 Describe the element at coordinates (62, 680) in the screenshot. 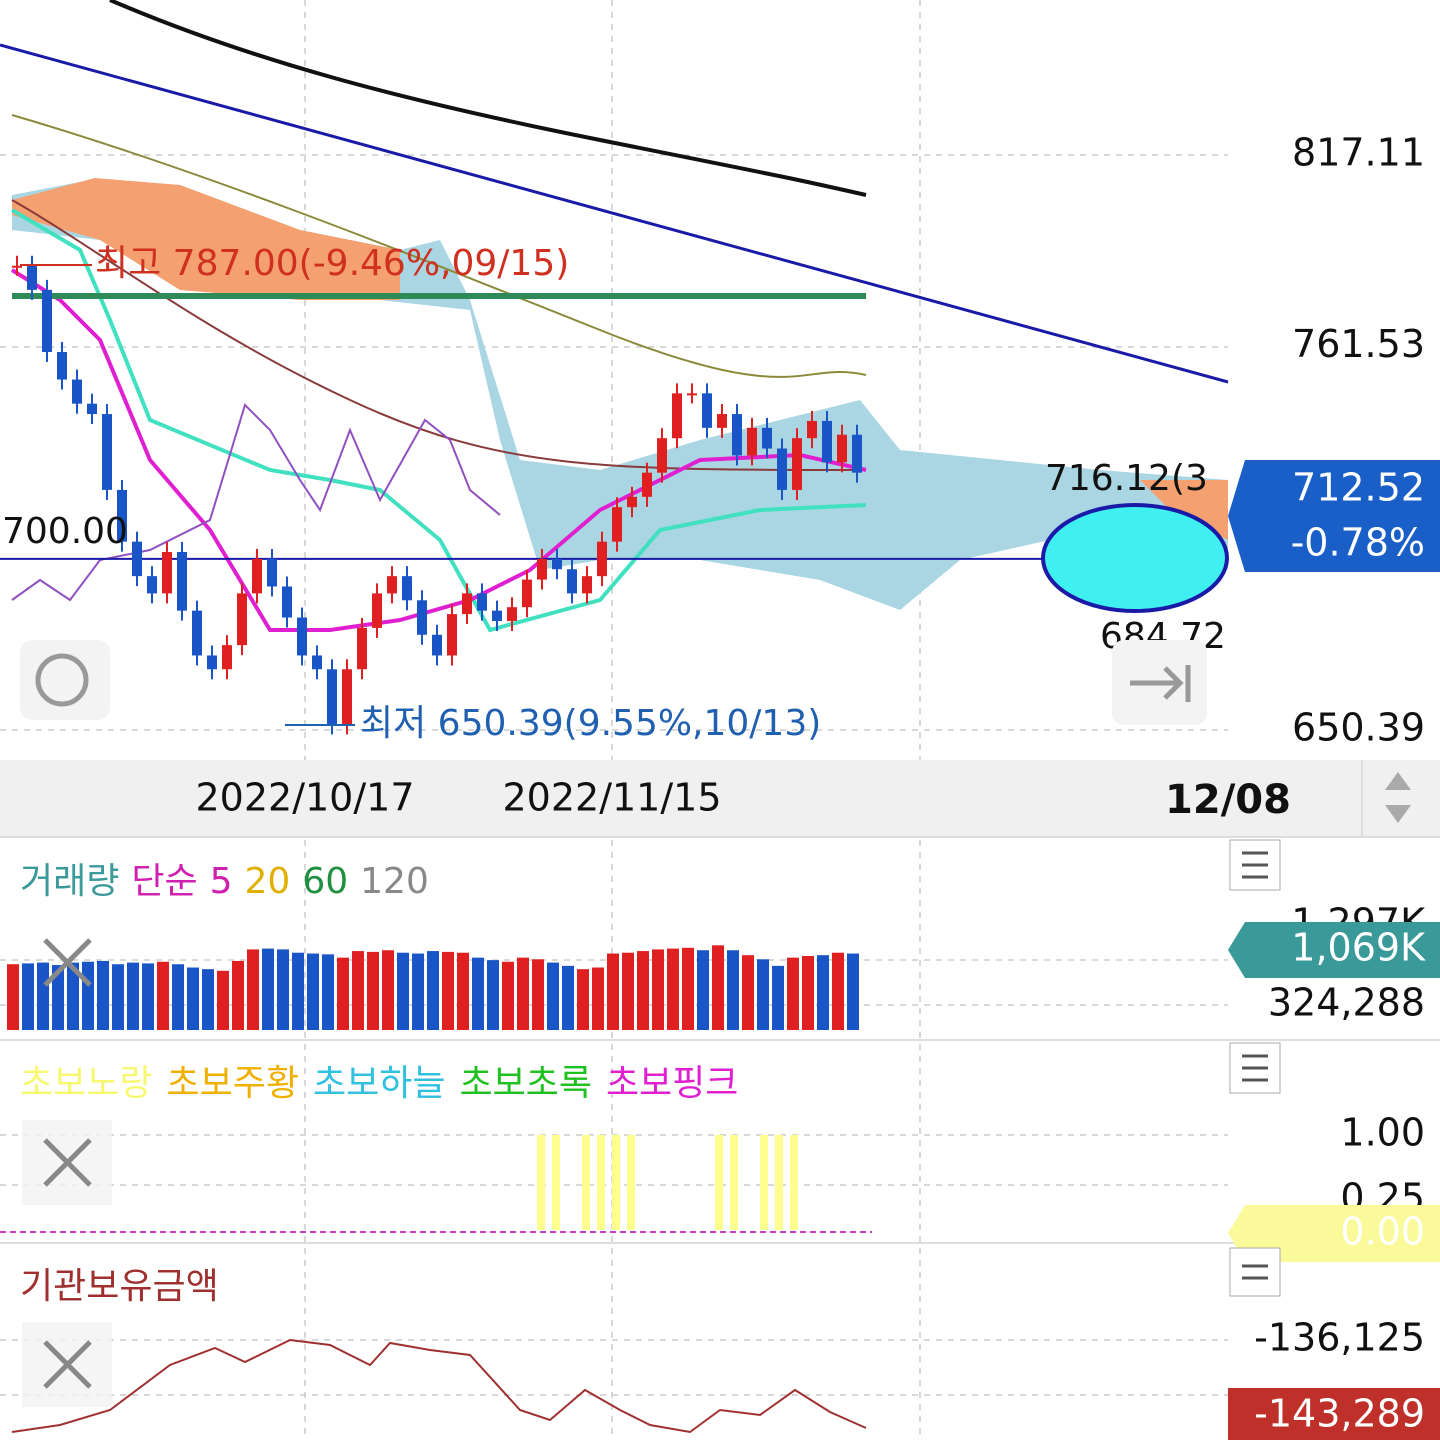

I see `zoom-icon` at that location.